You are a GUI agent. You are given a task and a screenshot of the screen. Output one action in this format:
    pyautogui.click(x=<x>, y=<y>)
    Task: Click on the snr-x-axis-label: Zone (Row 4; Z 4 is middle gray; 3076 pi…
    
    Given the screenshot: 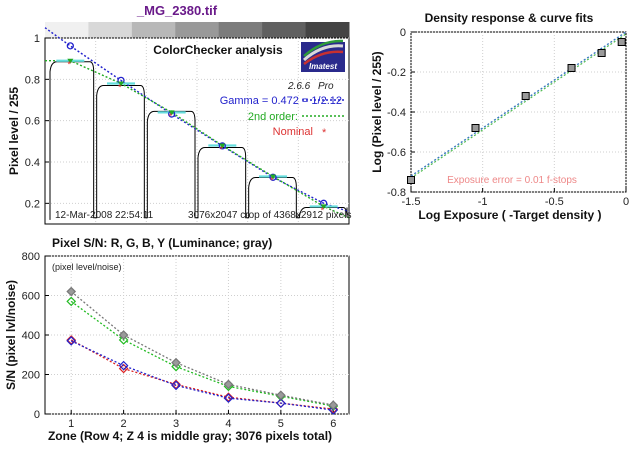 What is the action you would take?
    pyautogui.click(x=190, y=436)
    